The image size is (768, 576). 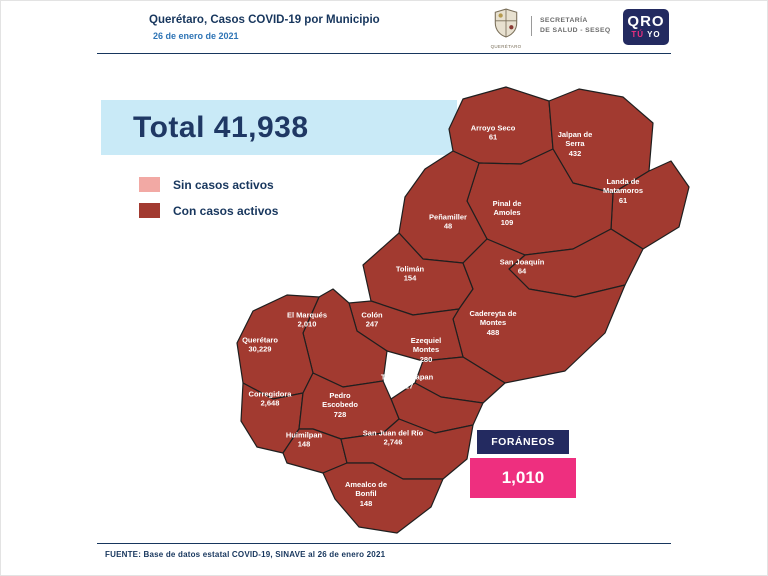 I want to click on municipality-label-amealco-de-bonfil: Amealco de Bonfil 148, so click(x=366, y=493).